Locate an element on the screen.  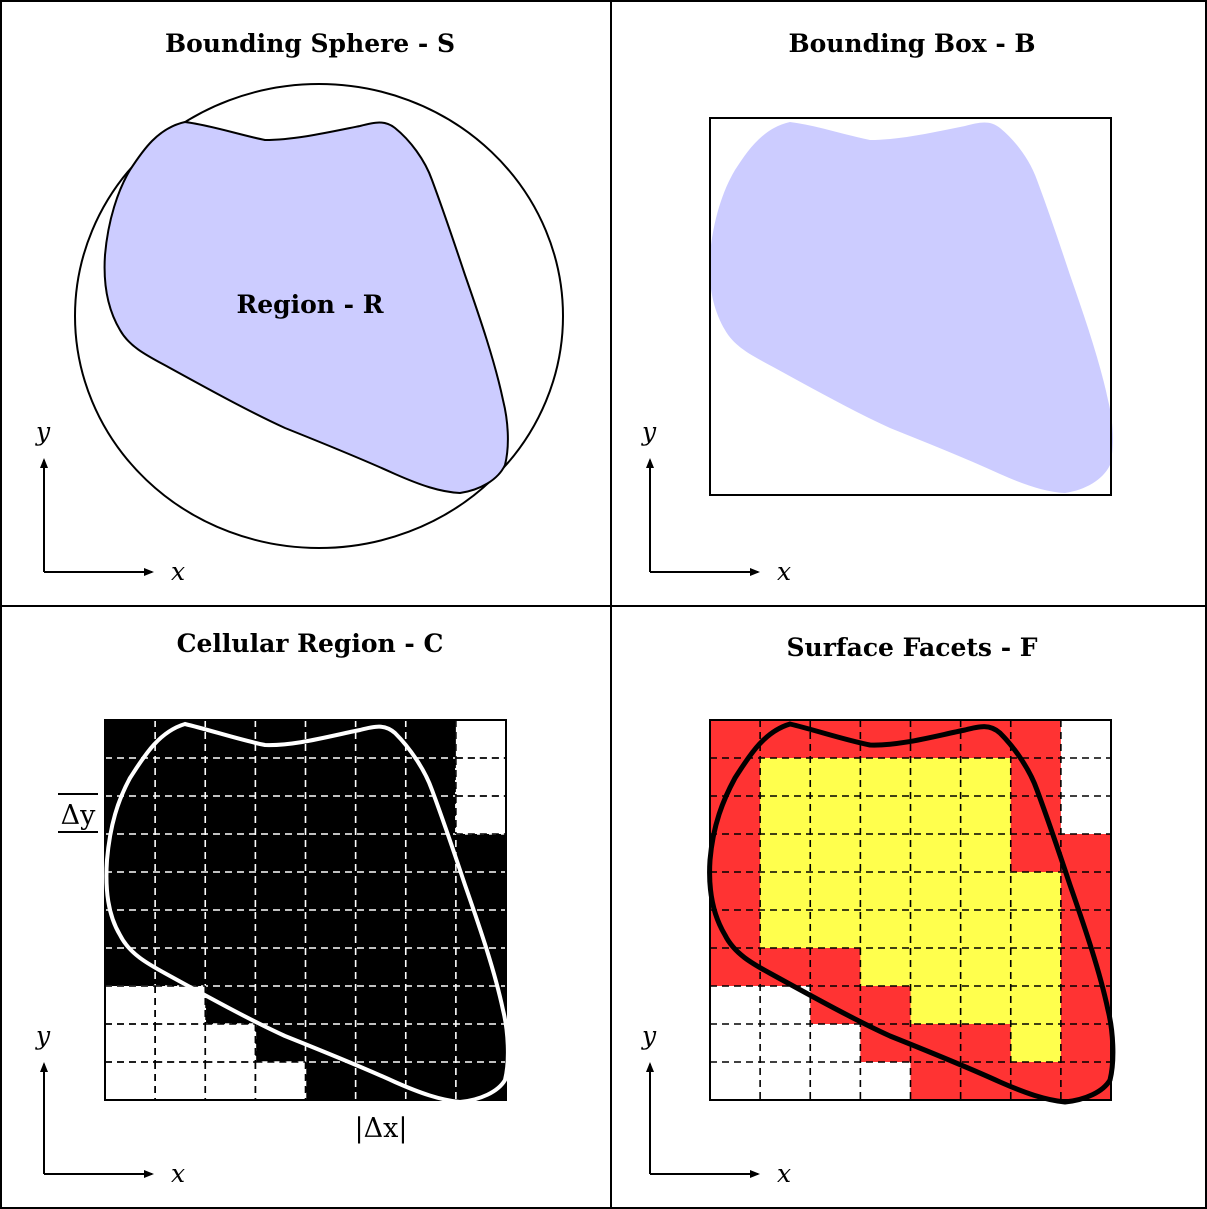
bounding-box is located at coordinates (910, 306).